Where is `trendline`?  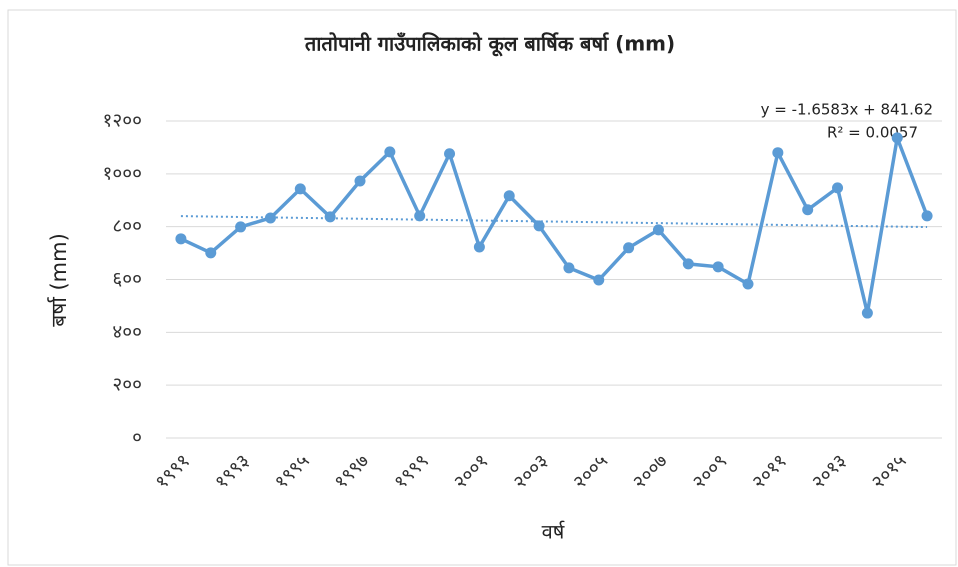 trendline is located at coordinates (554, 222).